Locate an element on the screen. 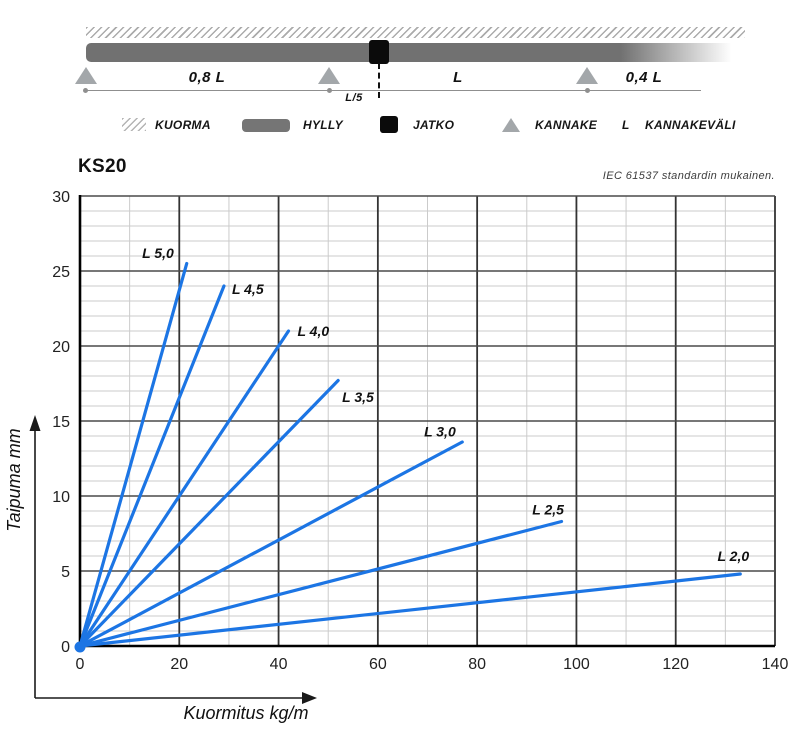  y-tick-label: 15 is located at coordinates (61, 422).